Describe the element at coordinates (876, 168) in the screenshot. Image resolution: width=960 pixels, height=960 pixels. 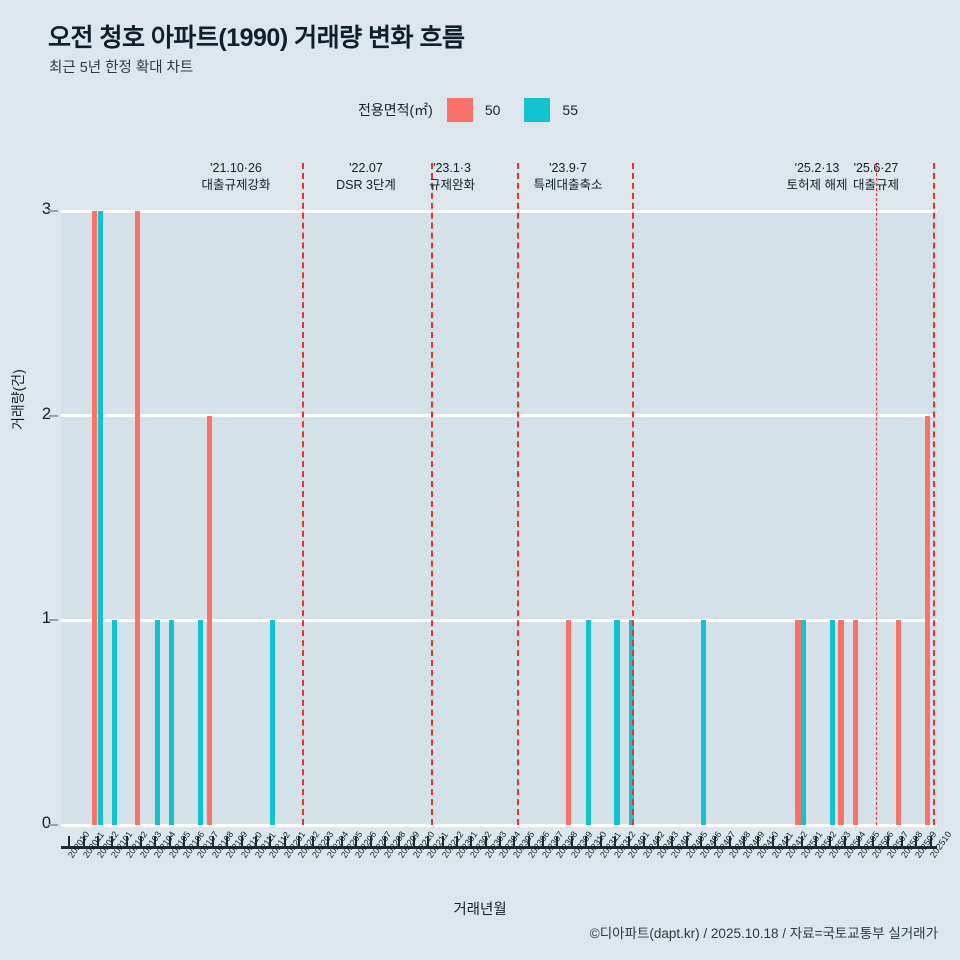
I see `annotation-date: '25.6·27` at that location.